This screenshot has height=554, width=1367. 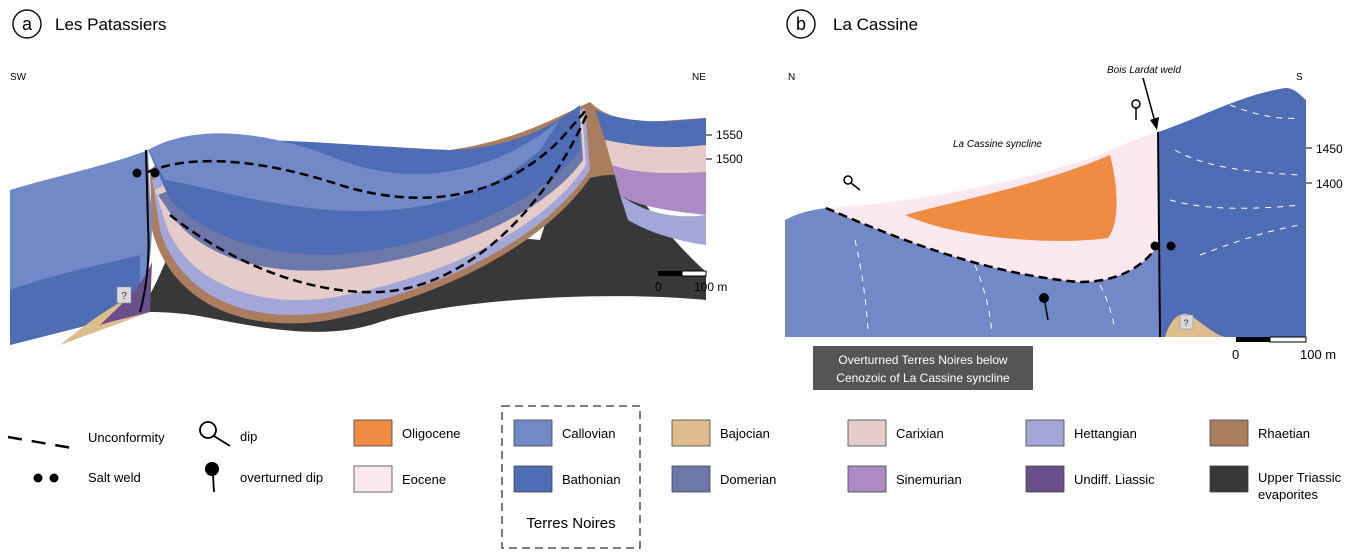 I want to click on terres-noires-group-box, so click(x=571, y=477).